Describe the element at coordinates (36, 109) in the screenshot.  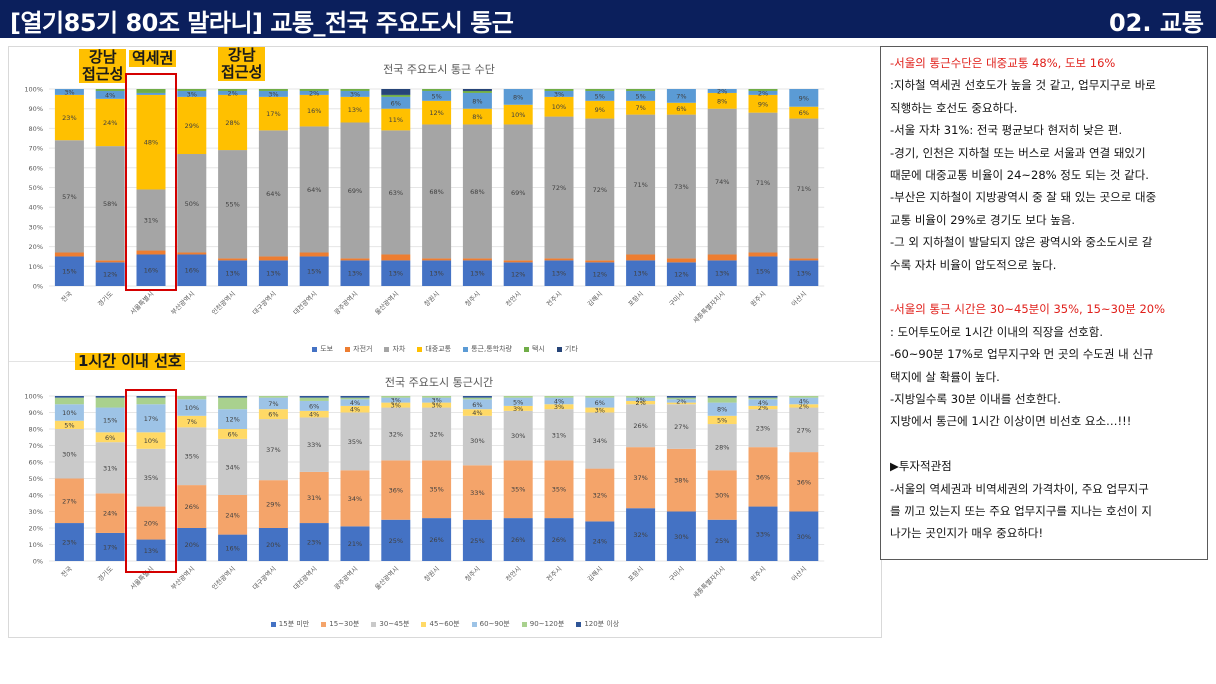
I see `y-tick-label: 90%` at that location.